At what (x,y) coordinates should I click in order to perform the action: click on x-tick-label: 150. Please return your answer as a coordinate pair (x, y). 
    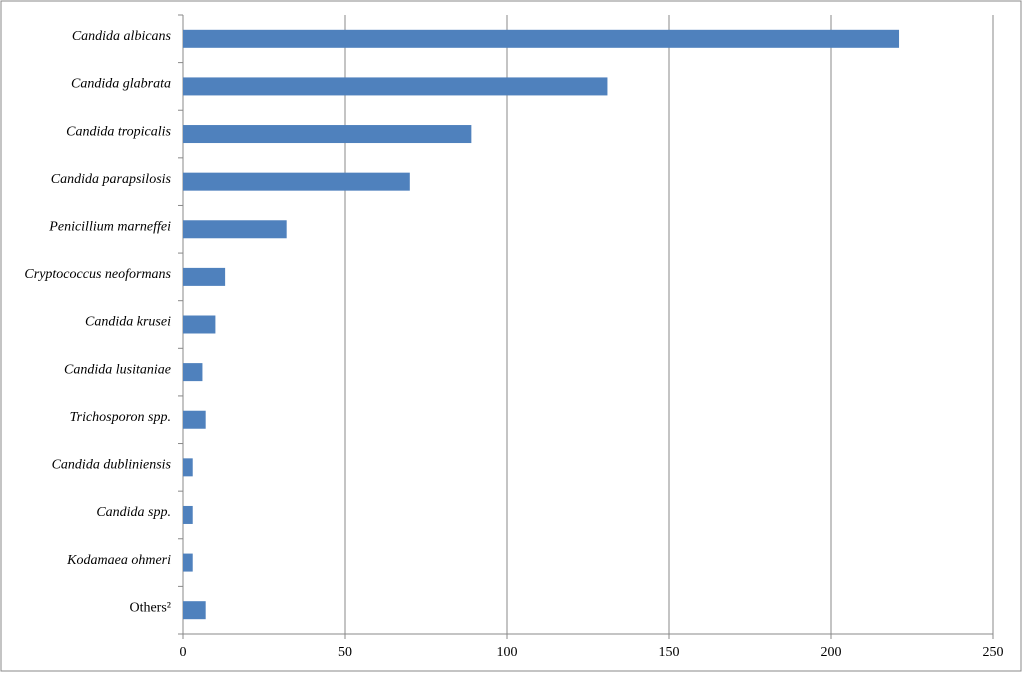
    Looking at the image, I should click on (669, 652).